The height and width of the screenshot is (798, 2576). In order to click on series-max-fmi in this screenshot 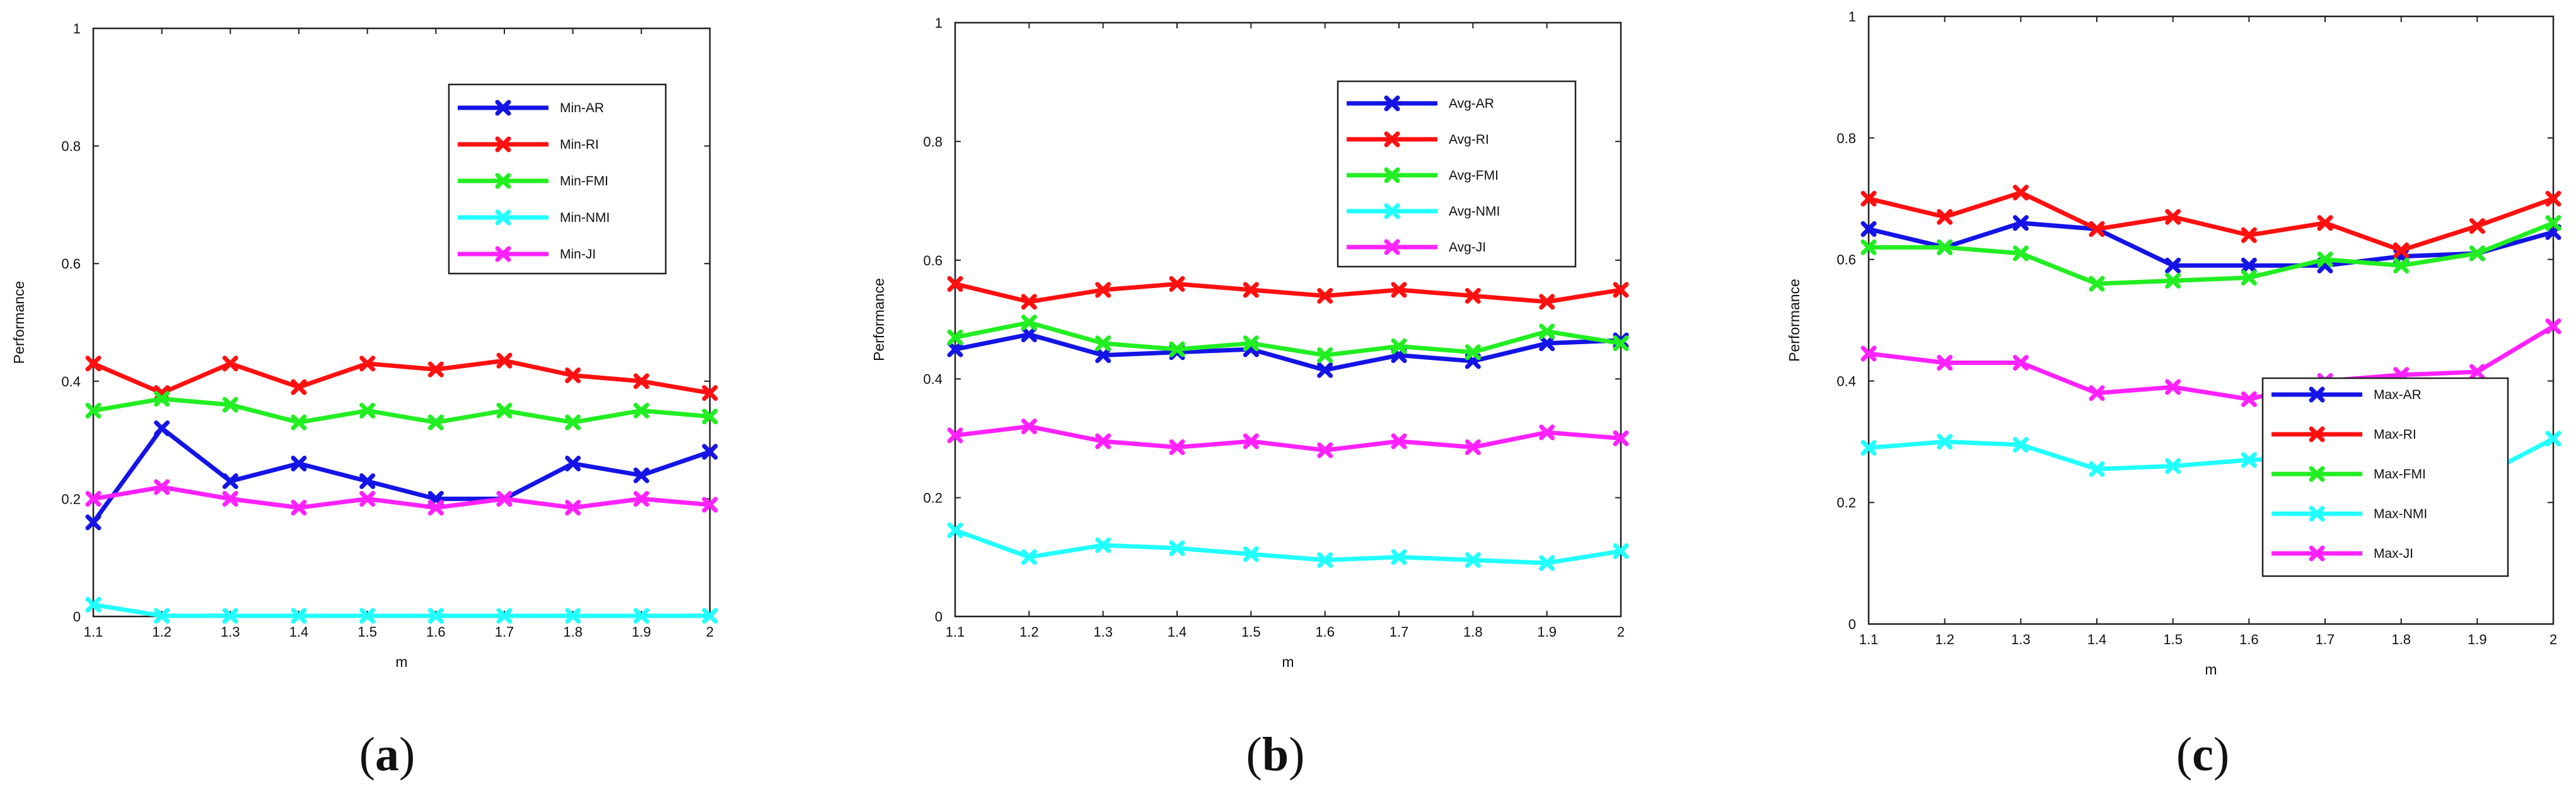, I will do `click(2210, 253)`.